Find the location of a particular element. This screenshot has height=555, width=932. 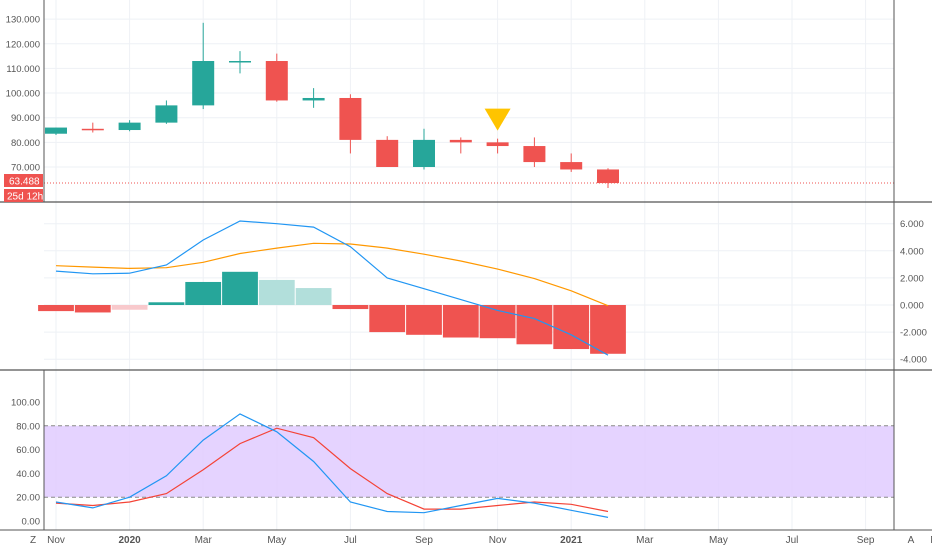

stoch-k-line is located at coordinates (332, 465).